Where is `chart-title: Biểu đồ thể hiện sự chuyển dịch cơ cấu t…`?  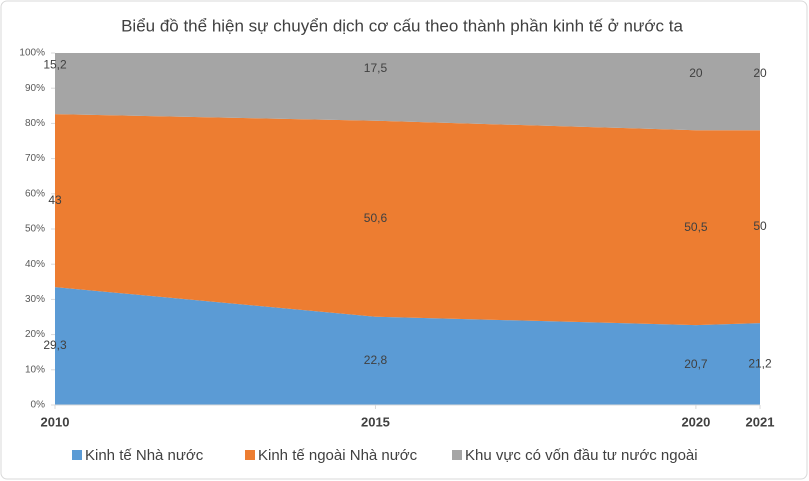 chart-title: Biểu đồ thể hiện sự chuyển dịch cơ cấu t… is located at coordinates (402, 25).